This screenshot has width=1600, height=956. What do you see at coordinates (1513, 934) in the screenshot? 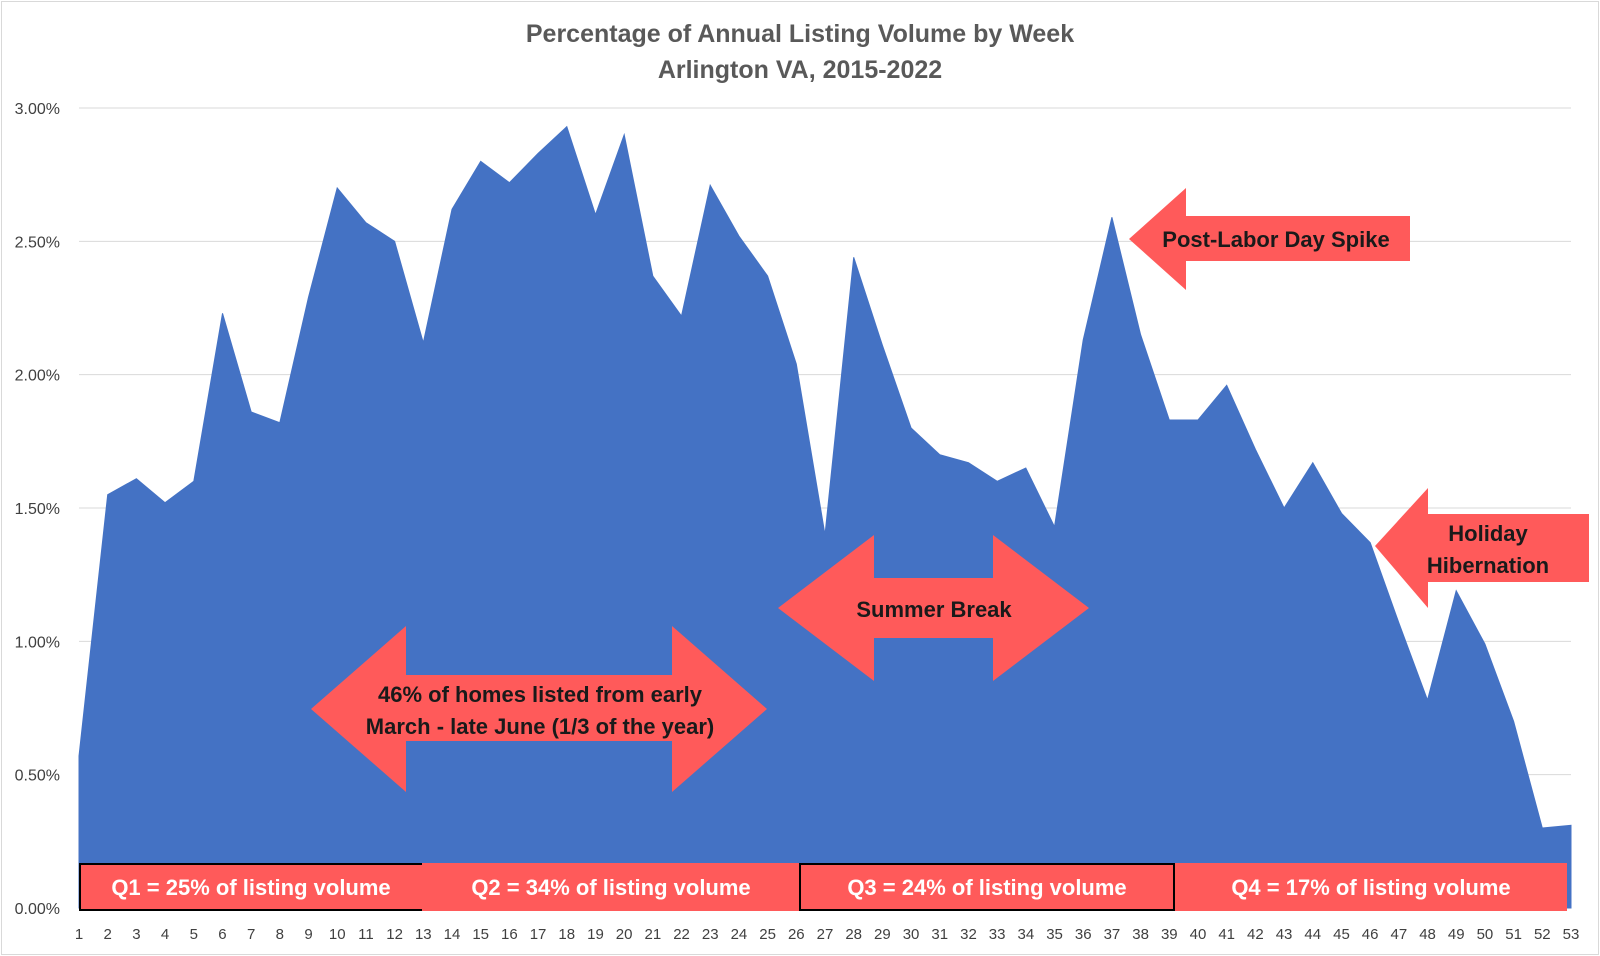
I see `x-tick-label: 51` at bounding box center [1513, 934].